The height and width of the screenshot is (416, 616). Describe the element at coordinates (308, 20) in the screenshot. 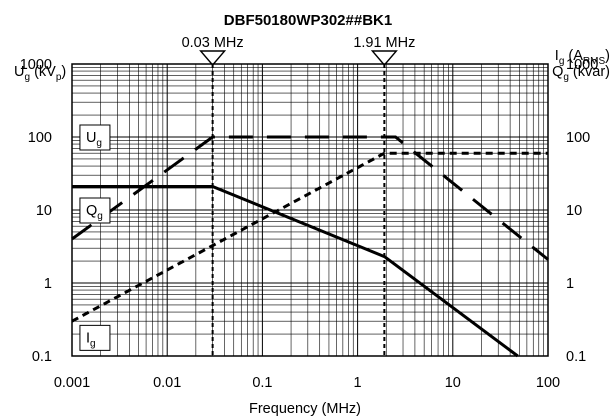

I see `chart-title: DBF50180WP302##BK1` at that location.